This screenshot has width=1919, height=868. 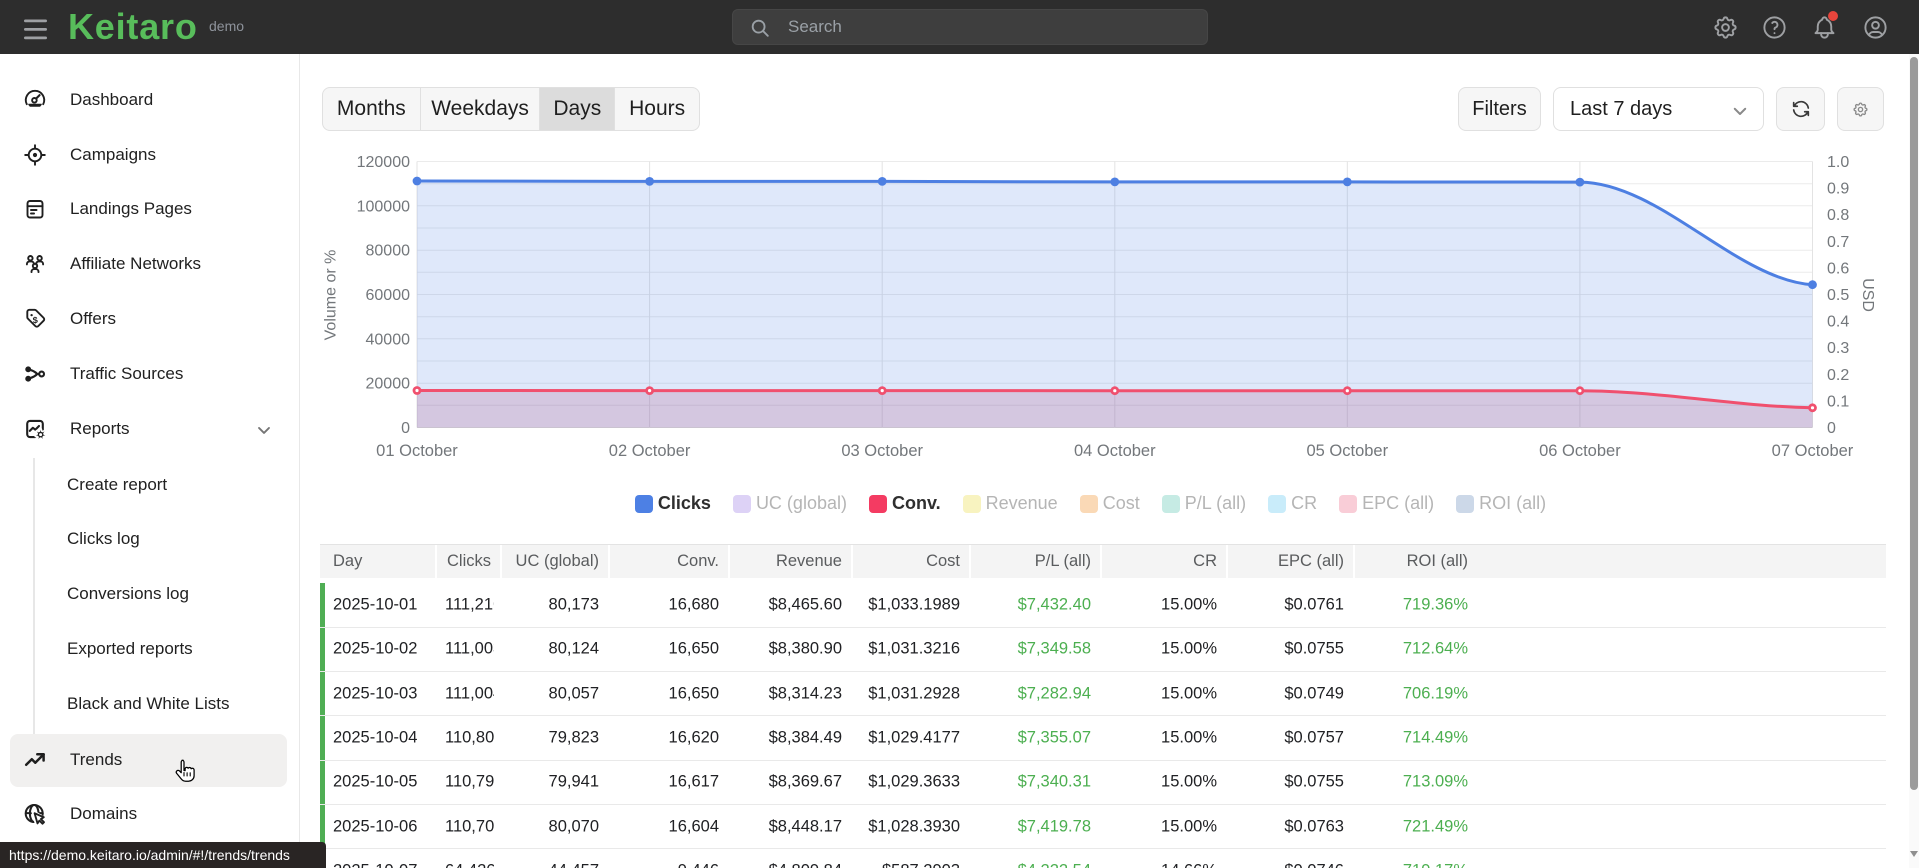 What do you see at coordinates (1838, 348) in the screenshot?
I see `svg-text: 0.3` at bounding box center [1838, 348].